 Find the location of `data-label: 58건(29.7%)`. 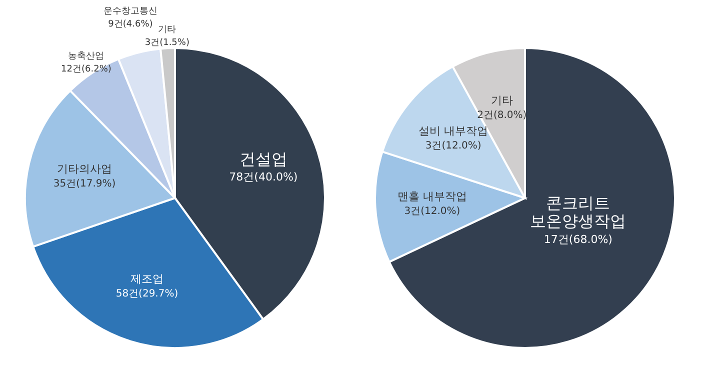

data-label: 58건(29.7%) is located at coordinates (147, 294).